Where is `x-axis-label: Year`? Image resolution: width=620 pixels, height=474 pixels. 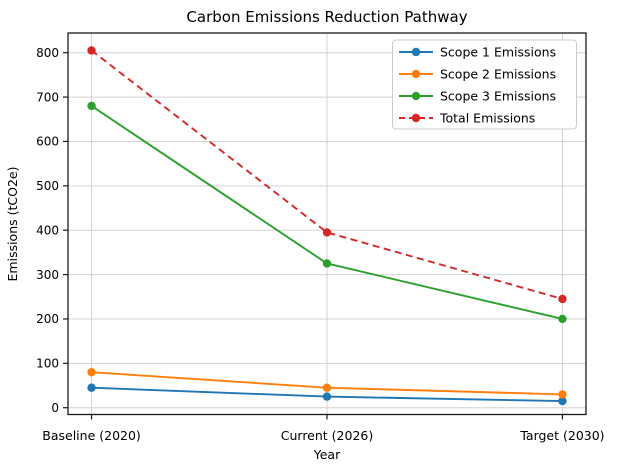
x-axis-label: Year is located at coordinates (327, 454).